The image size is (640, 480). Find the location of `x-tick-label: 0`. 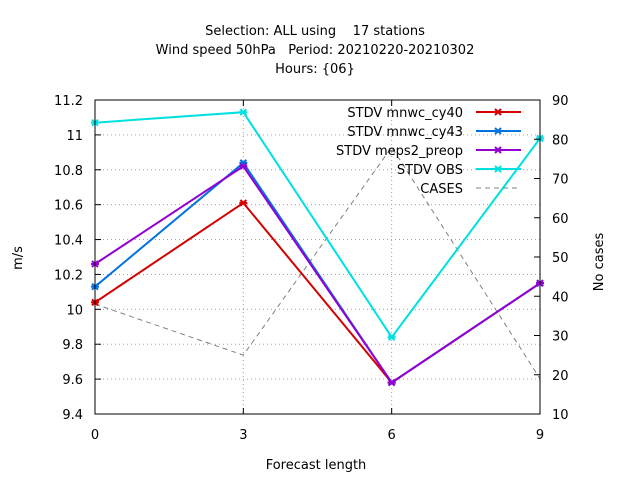

x-tick-label: 0 is located at coordinates (95, 435).